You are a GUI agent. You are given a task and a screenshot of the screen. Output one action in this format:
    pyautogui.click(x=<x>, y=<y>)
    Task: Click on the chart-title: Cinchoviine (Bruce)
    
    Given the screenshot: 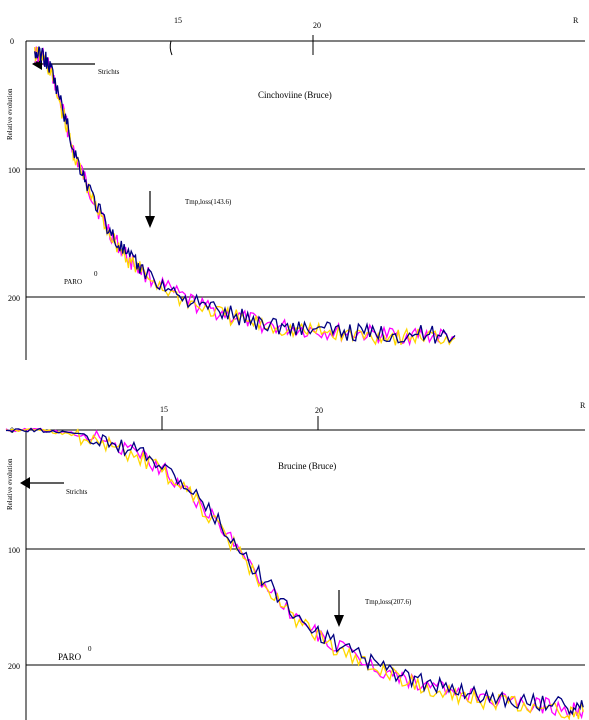 What is the action you would take?
    pyautogui.click(x=295, y=95)
    